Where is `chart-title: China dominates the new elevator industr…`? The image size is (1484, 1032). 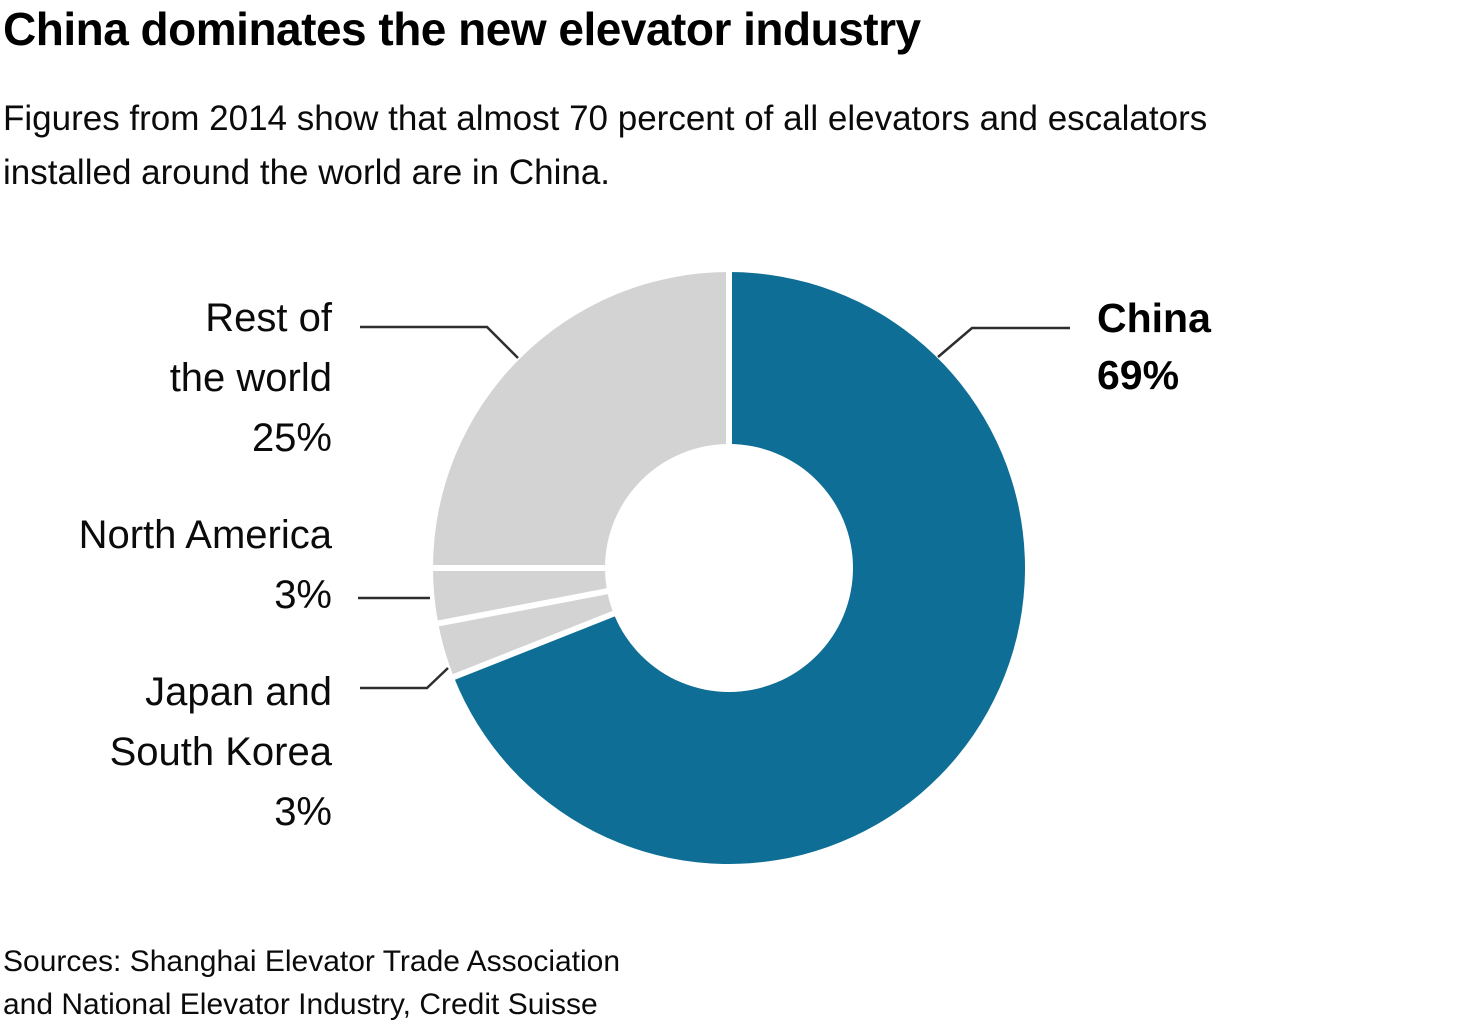 chart-title: China dominates the new elevator industr… is located at coordinates (462, 29).